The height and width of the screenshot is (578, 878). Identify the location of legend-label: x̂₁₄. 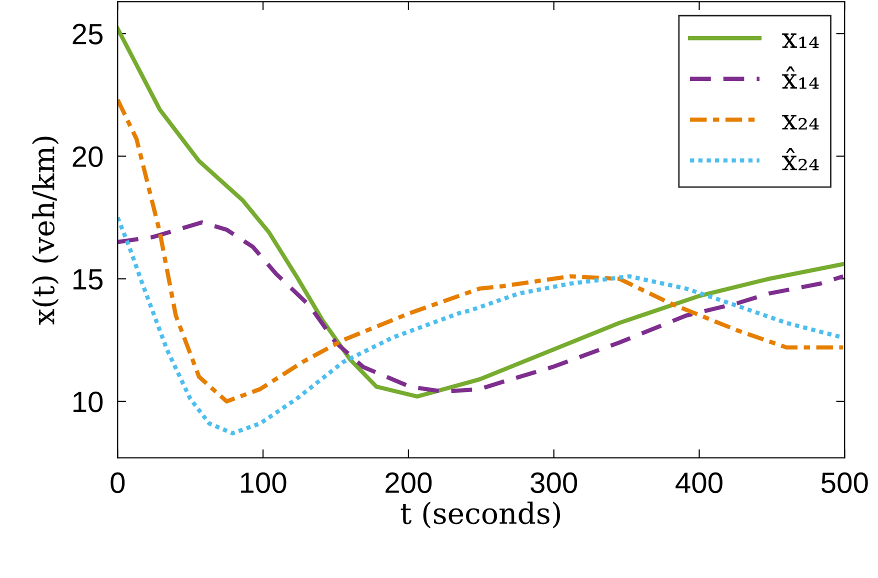
(800, 77).